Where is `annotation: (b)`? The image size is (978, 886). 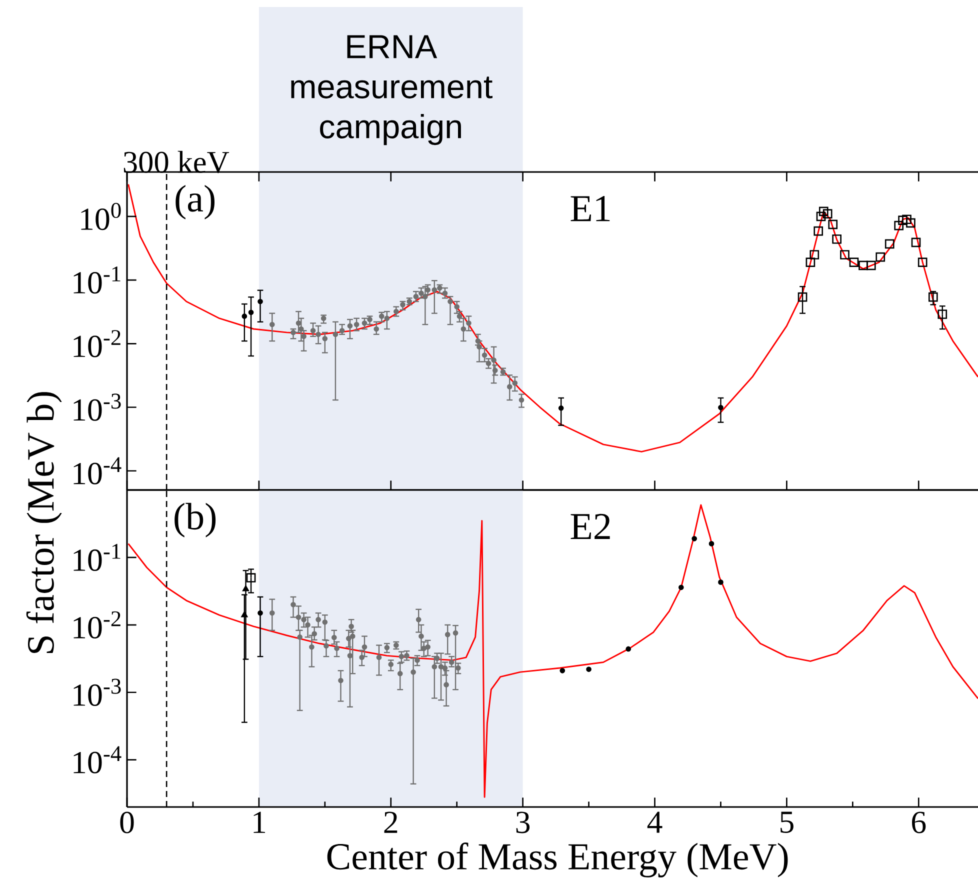 annotation: (b) is located at coordinates (195, 520).